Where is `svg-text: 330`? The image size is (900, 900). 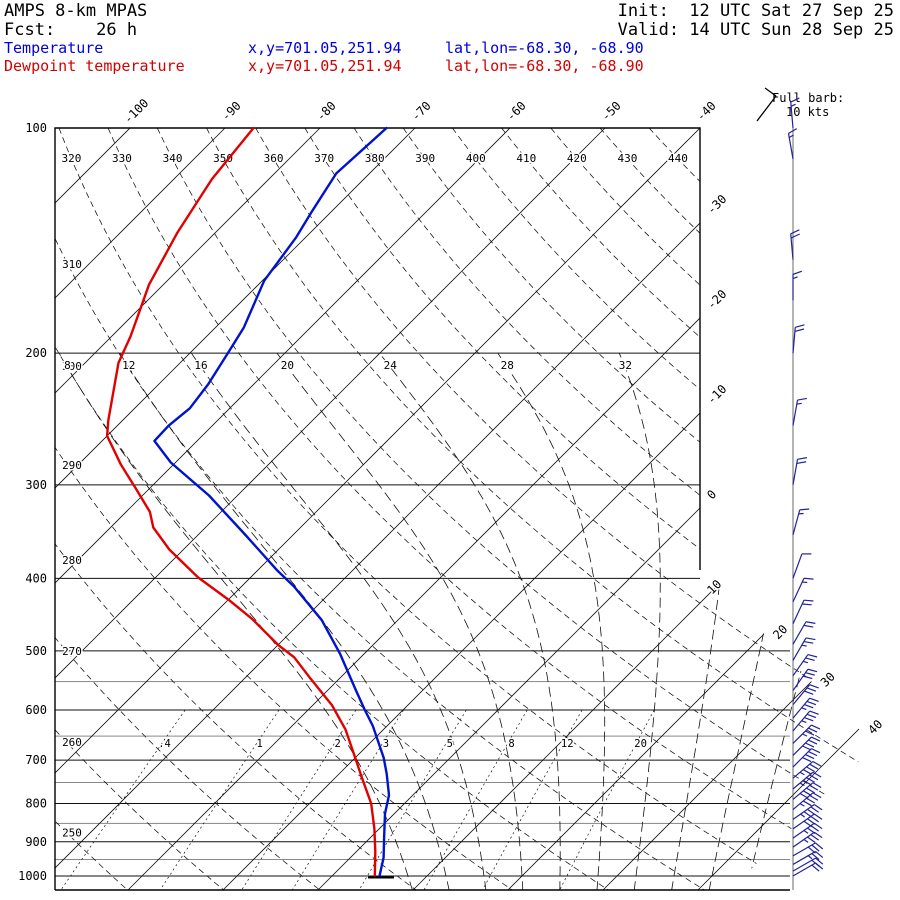
svg-text: 330 is located at coordinates (122, 158).